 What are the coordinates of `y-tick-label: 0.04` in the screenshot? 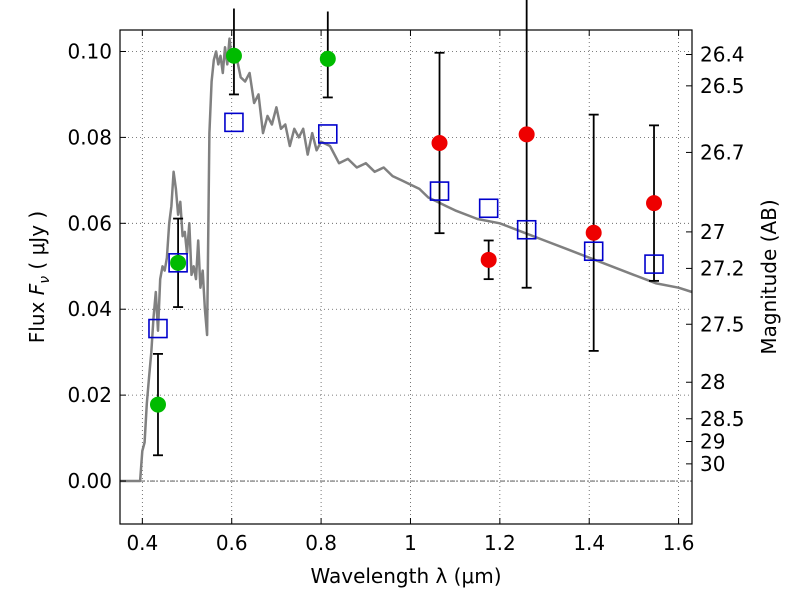 It's located at (89, 309).